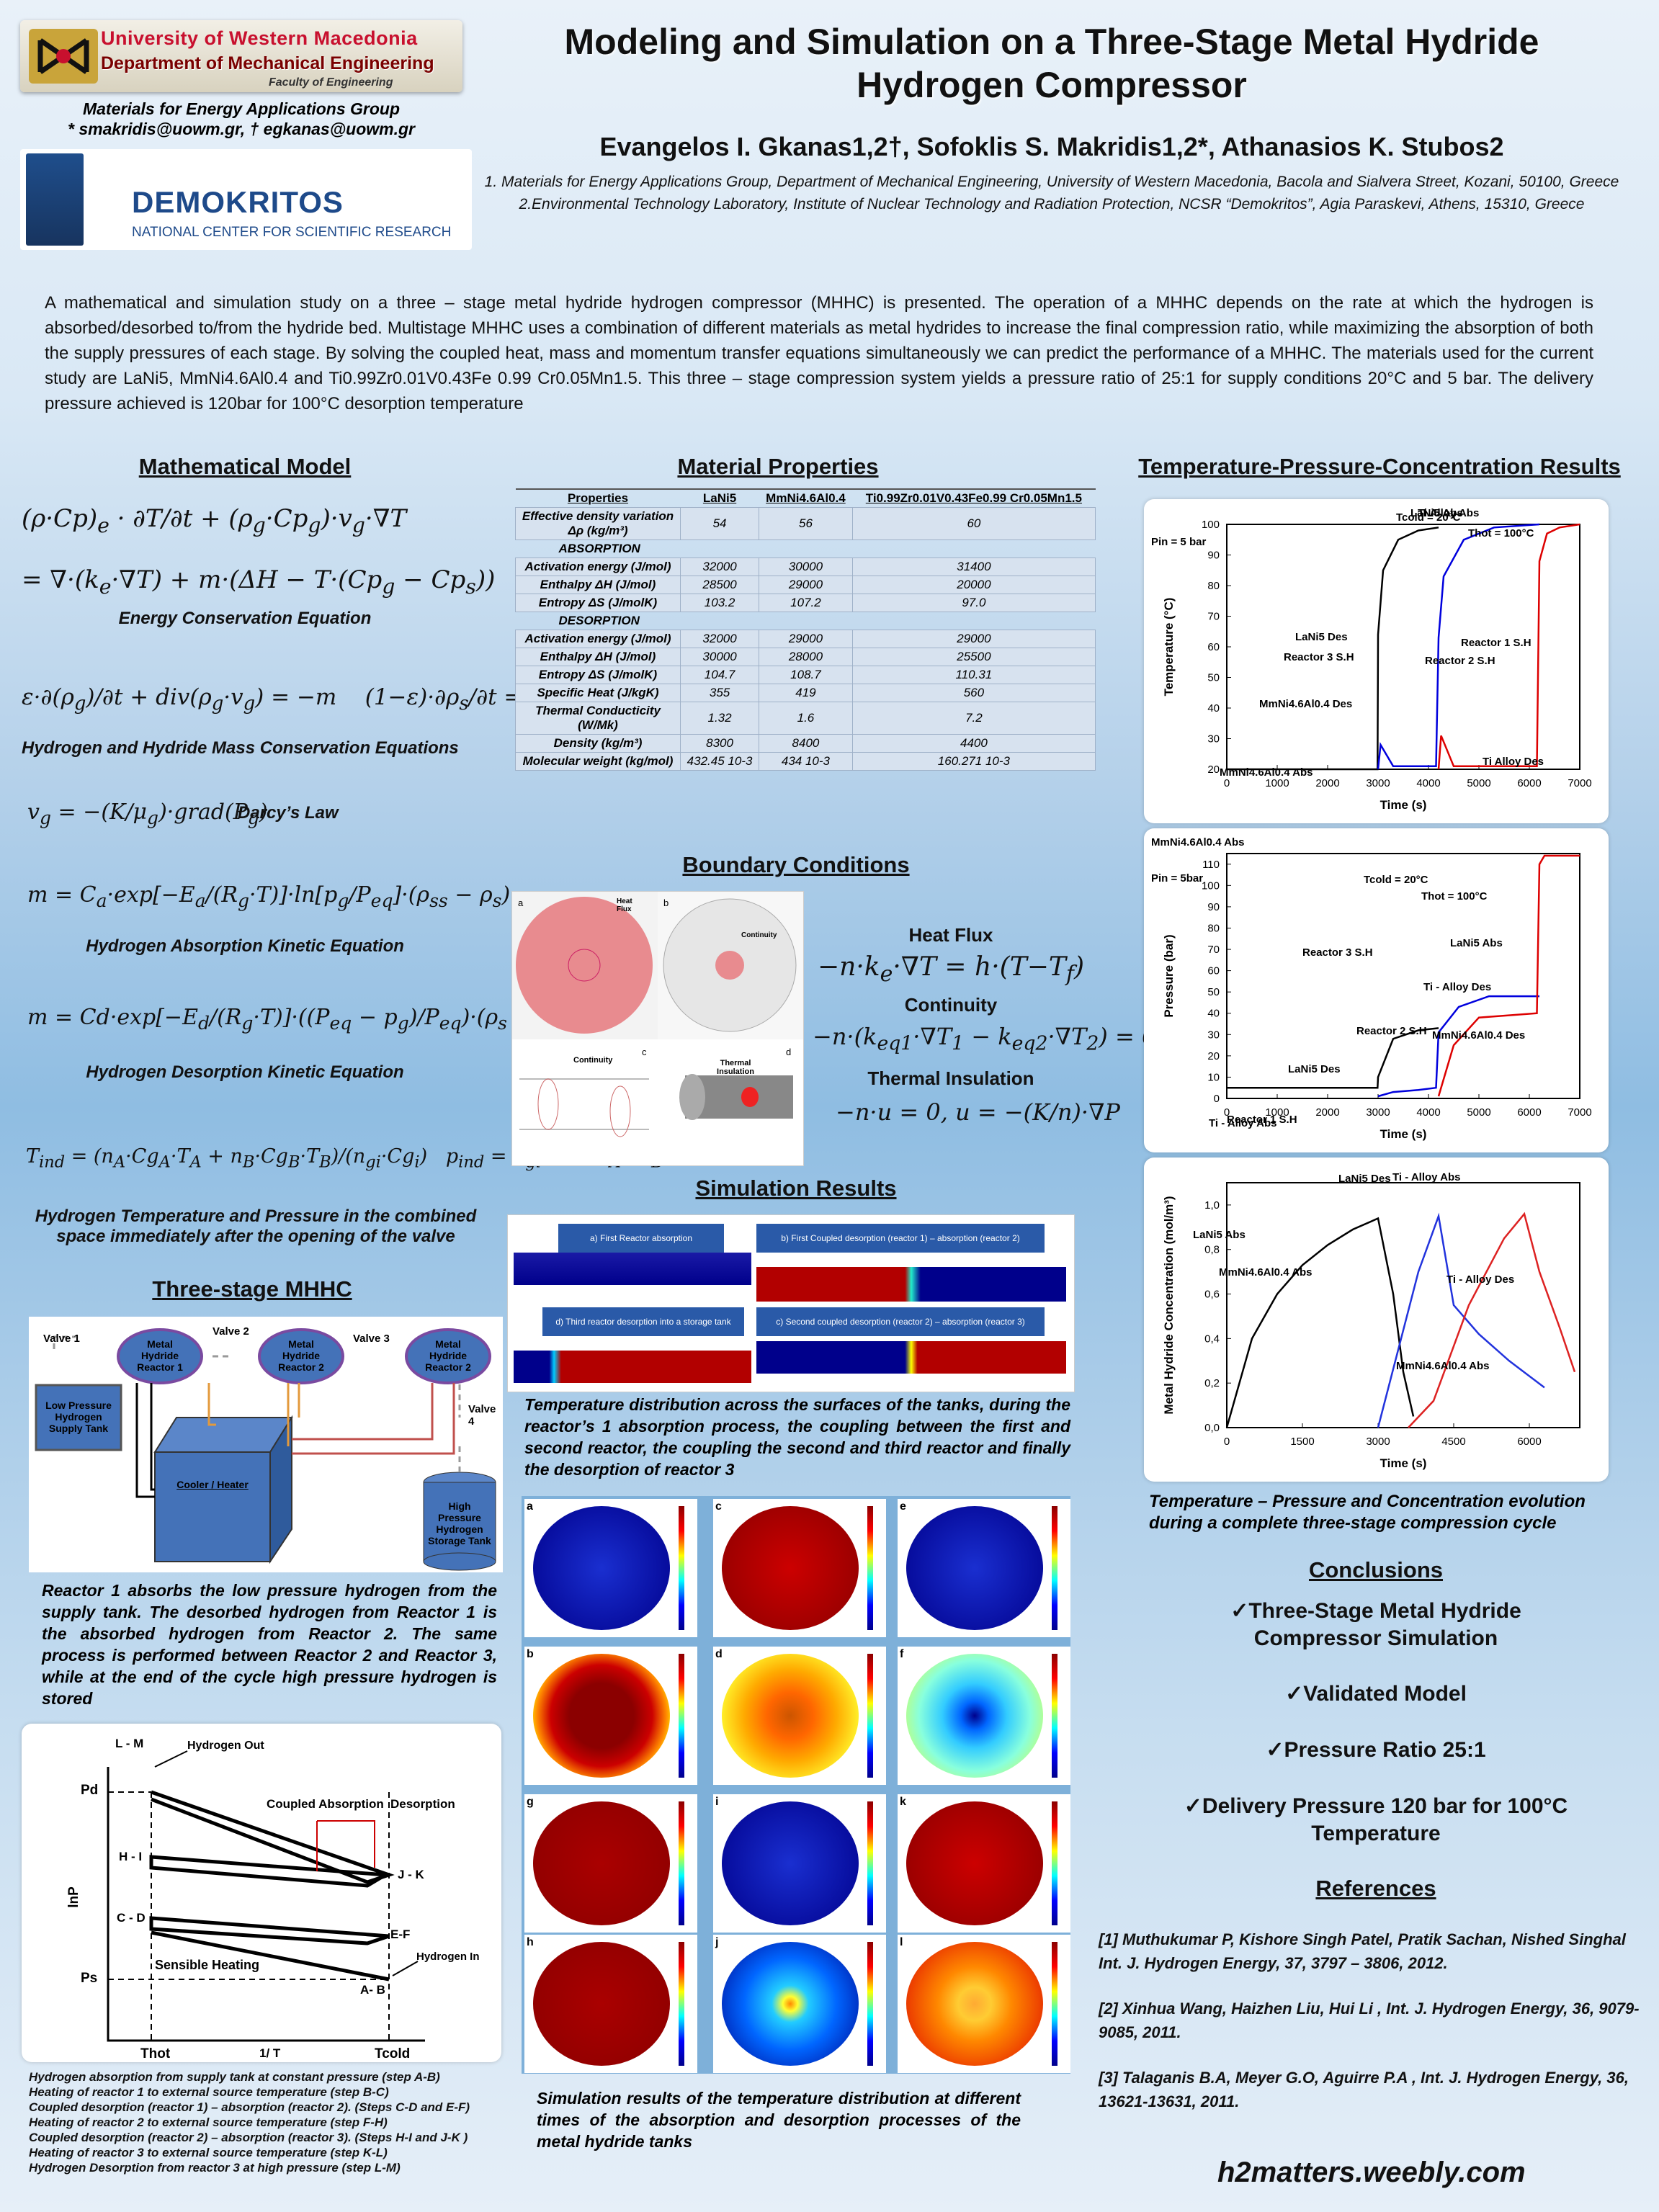 The image size is (1659, 2212). What do you see at coordinates (288, 813) in the screenshot?
I see `darcy-caption: Darcy’s Law` at bounding box center [288, 813].